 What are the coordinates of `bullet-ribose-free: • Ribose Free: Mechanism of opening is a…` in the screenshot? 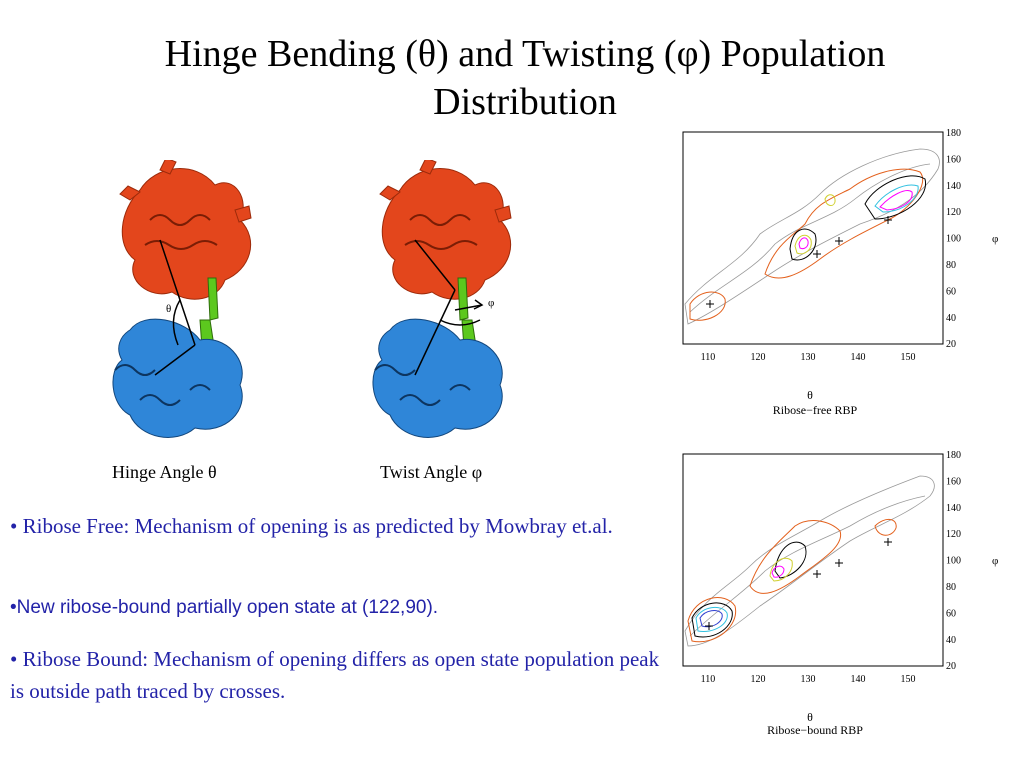 It's located at (311, 526).